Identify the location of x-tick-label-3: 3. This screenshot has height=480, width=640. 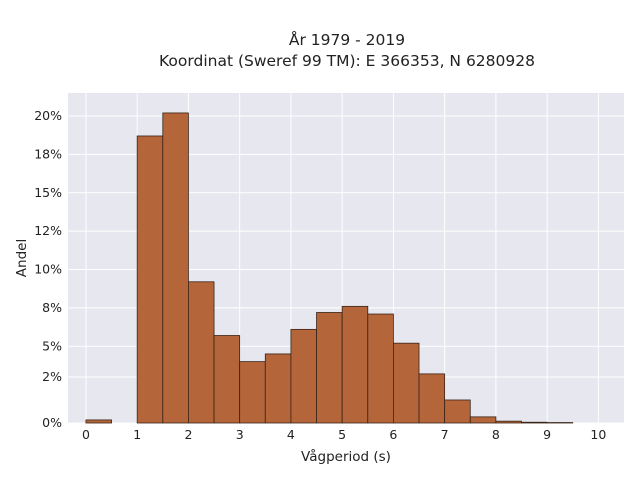
(240, 434).